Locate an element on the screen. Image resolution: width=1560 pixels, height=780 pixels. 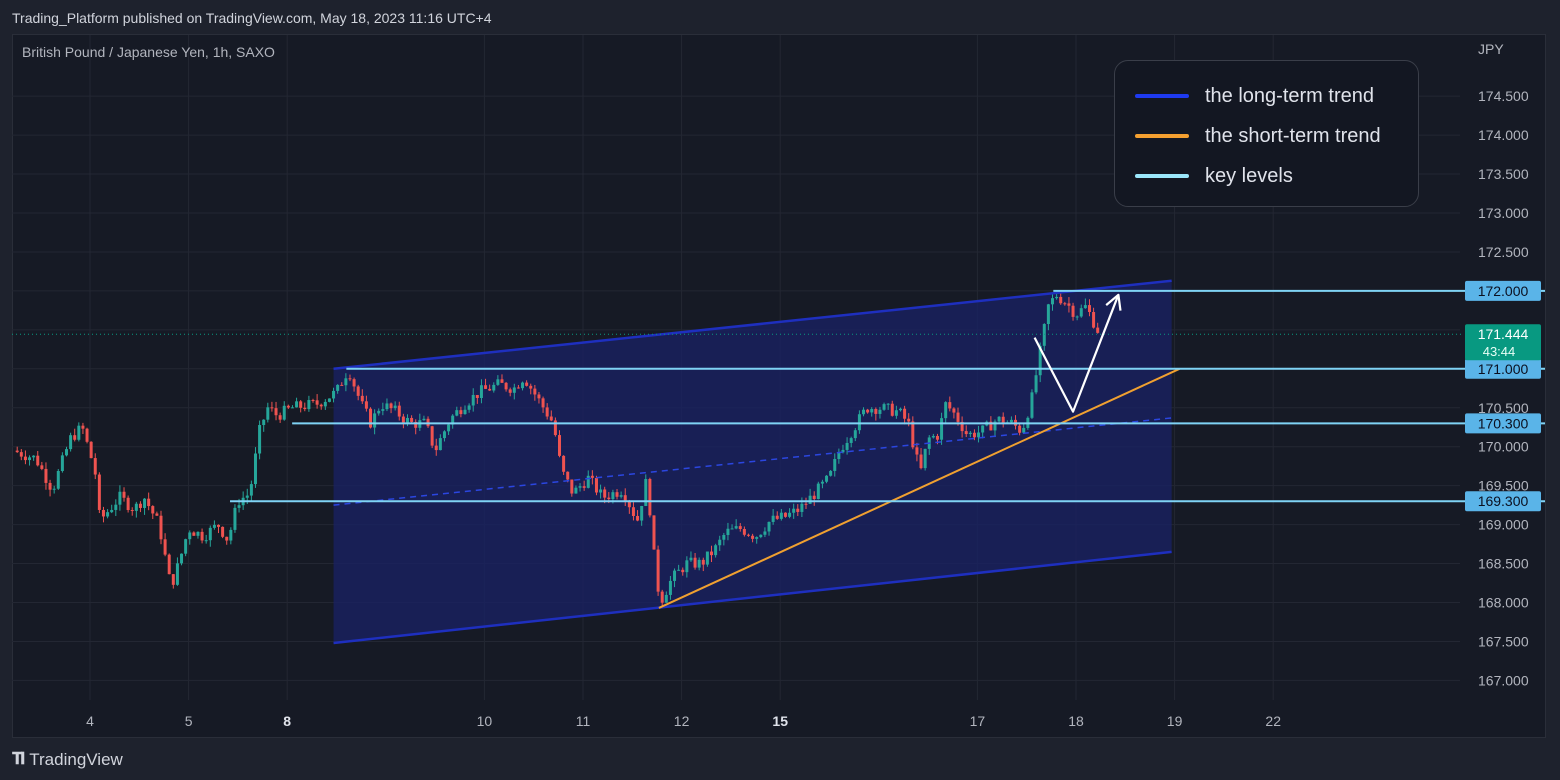
tradingview-logo: 𝐓𝐈 TradingView is located at coordinates (67, 760).